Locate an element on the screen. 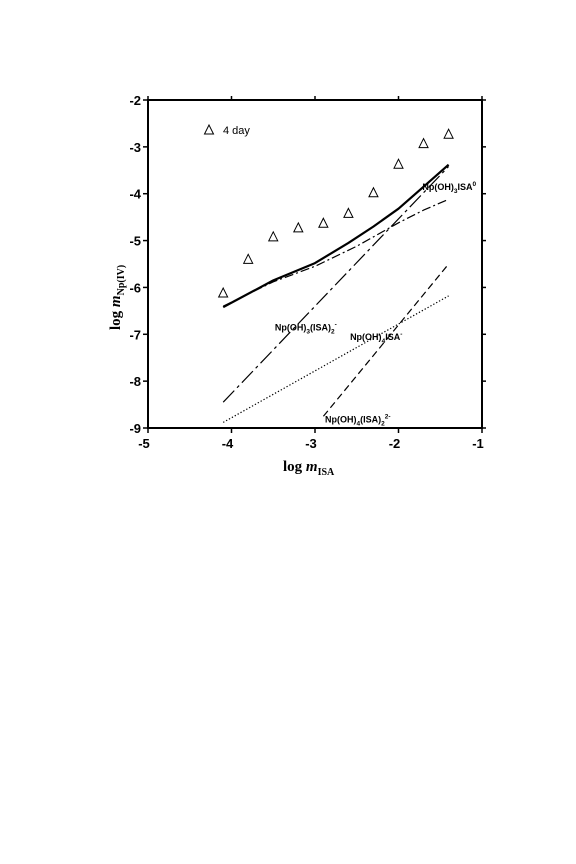  x-tick-label: -4 is located at coordinates (228, 443).